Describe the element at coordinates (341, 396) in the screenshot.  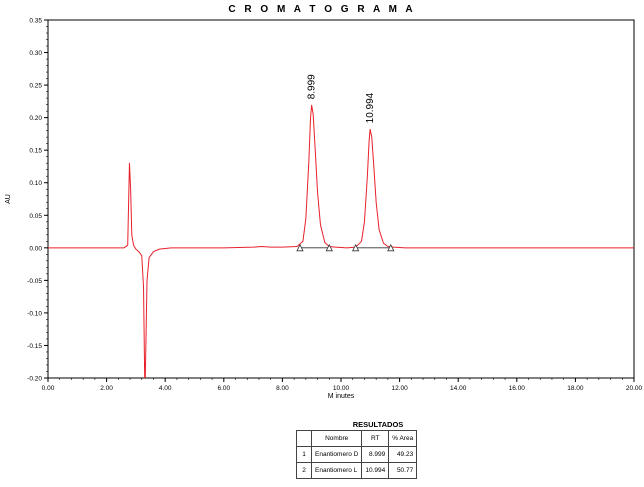
I see `x-axis-label: M inutes` at that location.